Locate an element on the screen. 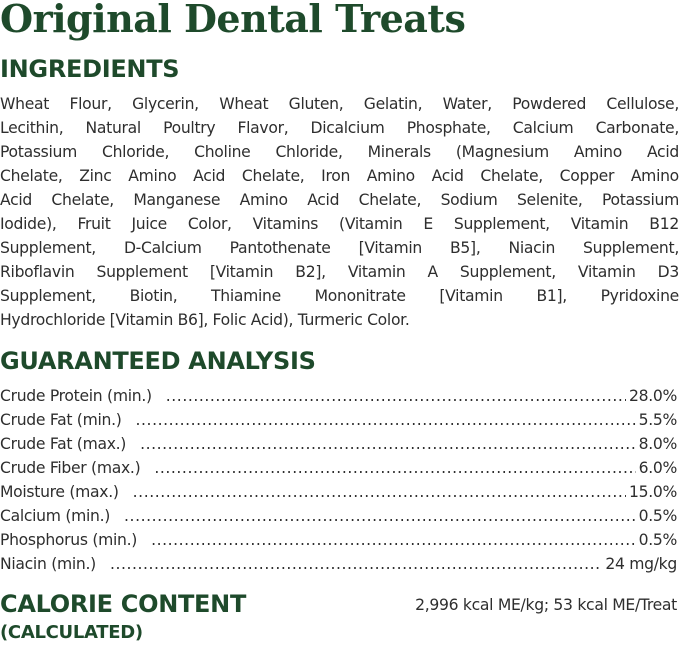 This screenshot has width=679, height=647. ingredient-word: Poultry is located at coordinates (189, 128).